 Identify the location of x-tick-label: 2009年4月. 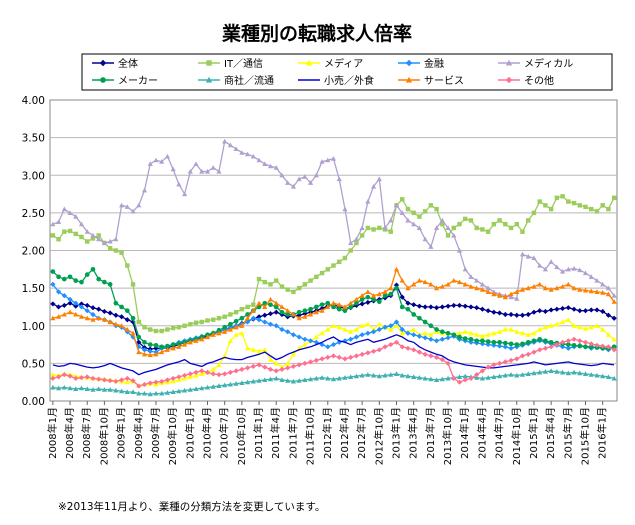
(138, 433).